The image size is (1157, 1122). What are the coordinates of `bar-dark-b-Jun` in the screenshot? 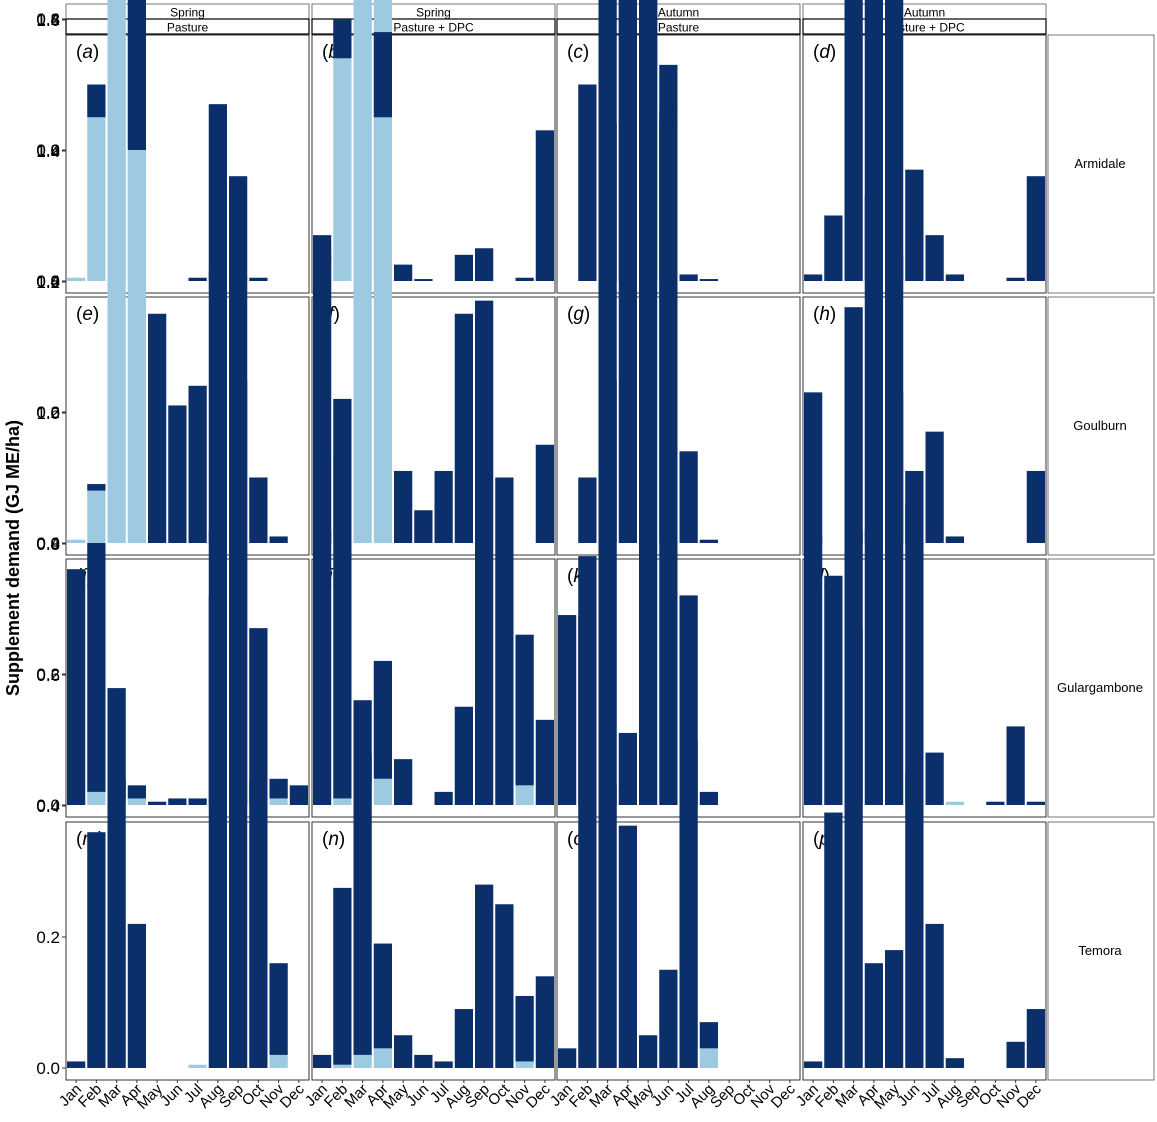 It's located at (423, 280).